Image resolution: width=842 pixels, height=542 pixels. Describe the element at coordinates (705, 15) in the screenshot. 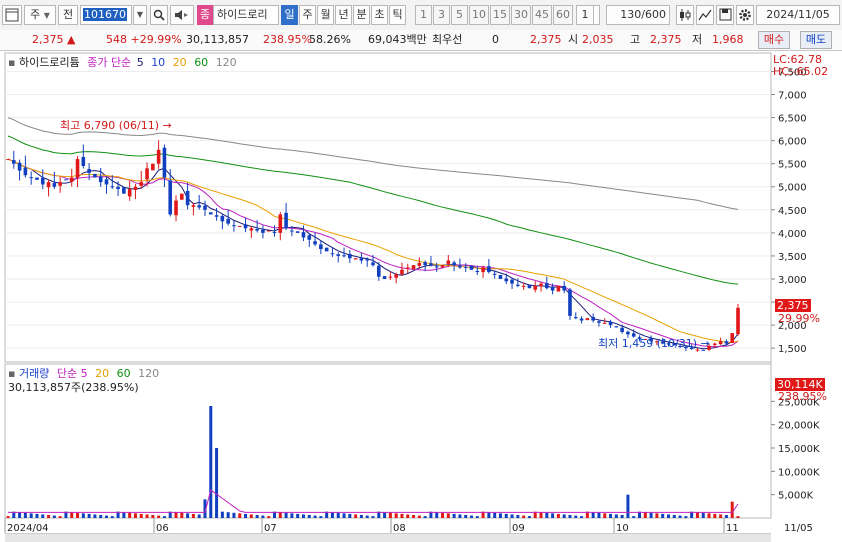

I see `draw-tool-icon` at that location.